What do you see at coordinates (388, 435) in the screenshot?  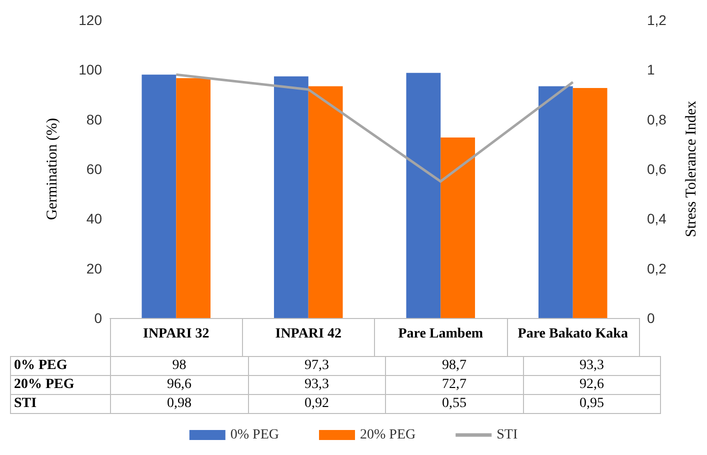 I see `legend-label: 20% PEG` at bounding box center [388, 435].